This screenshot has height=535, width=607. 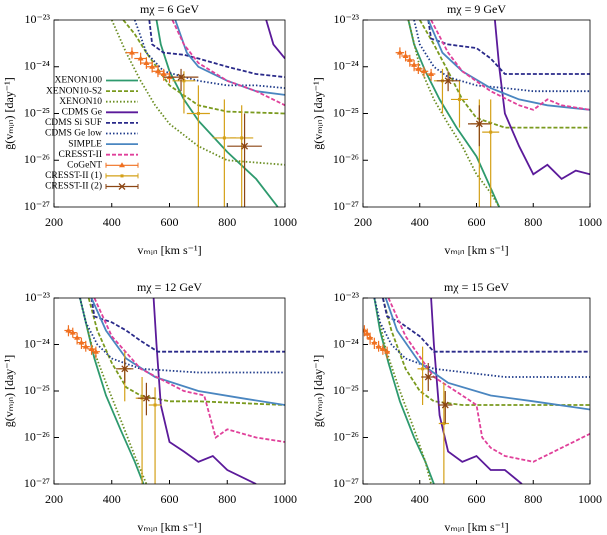 What do you see at coordinates (73, 175) in the screenshot?
I see `legend-label: CRESST-II (1)` at bounding box center [73, 175].